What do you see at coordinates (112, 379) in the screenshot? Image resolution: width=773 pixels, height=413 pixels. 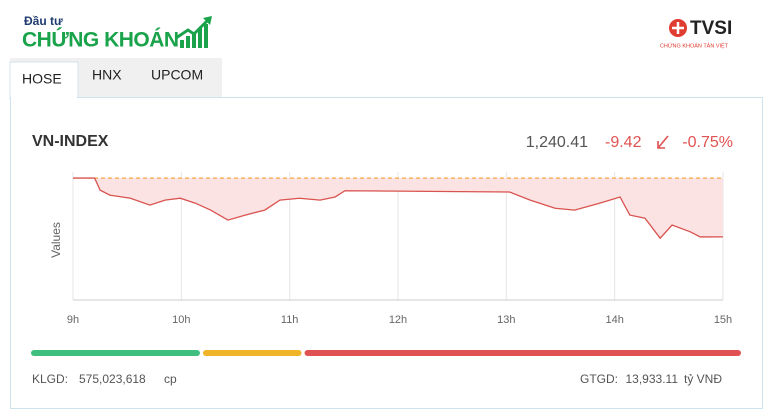 I see `volume: 575,023,618` at bounding box center [112, 379].